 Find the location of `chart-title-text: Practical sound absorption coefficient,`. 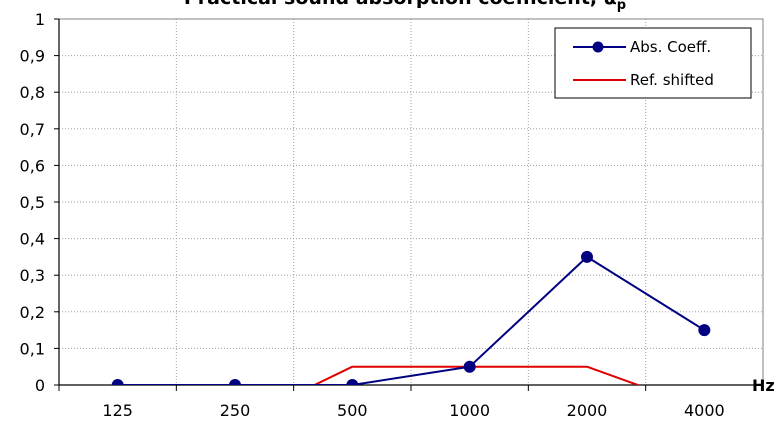

chart-title-text: Practical sound absorption coefficient, is located at coordinates (394, 4).